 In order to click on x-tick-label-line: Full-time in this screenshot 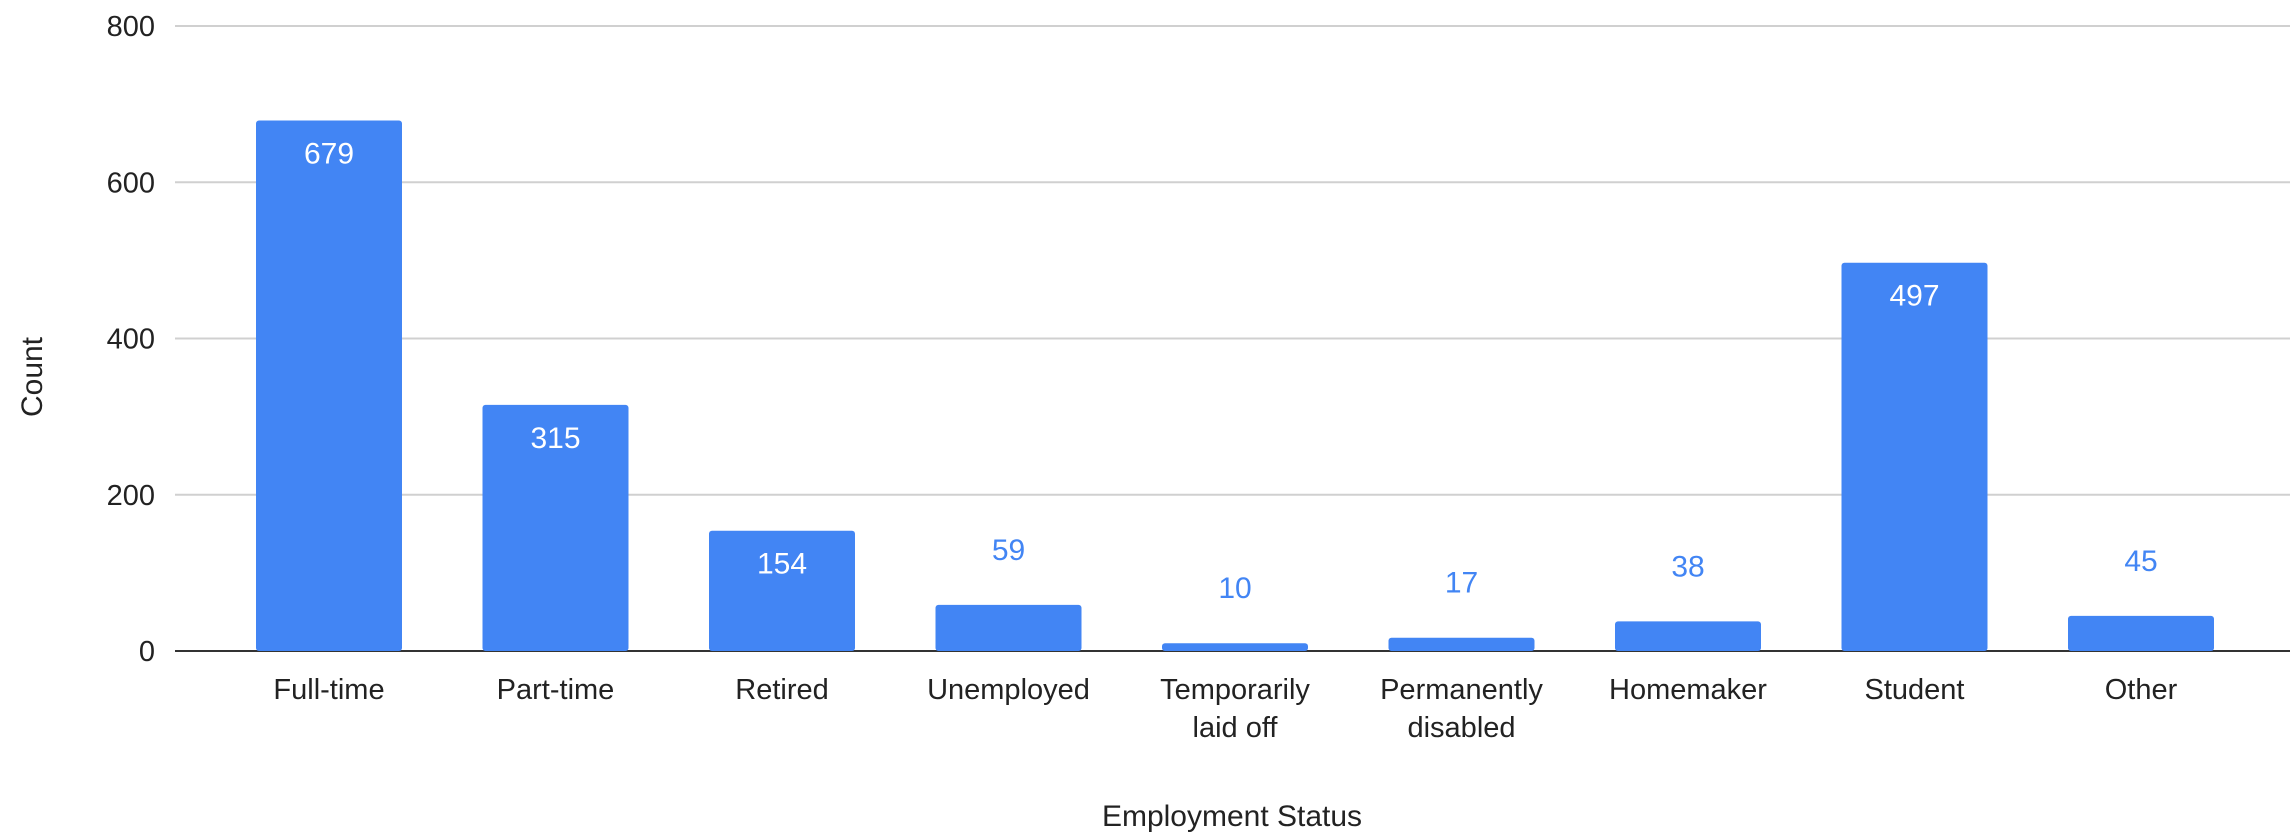, I will do `click(328, 690)`.